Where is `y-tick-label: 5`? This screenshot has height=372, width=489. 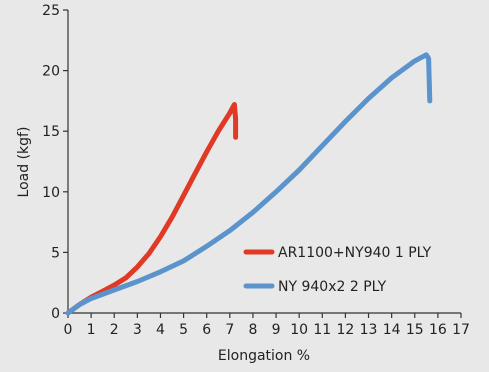 y-tick-label: 5 is located at coordinates (55, 253).